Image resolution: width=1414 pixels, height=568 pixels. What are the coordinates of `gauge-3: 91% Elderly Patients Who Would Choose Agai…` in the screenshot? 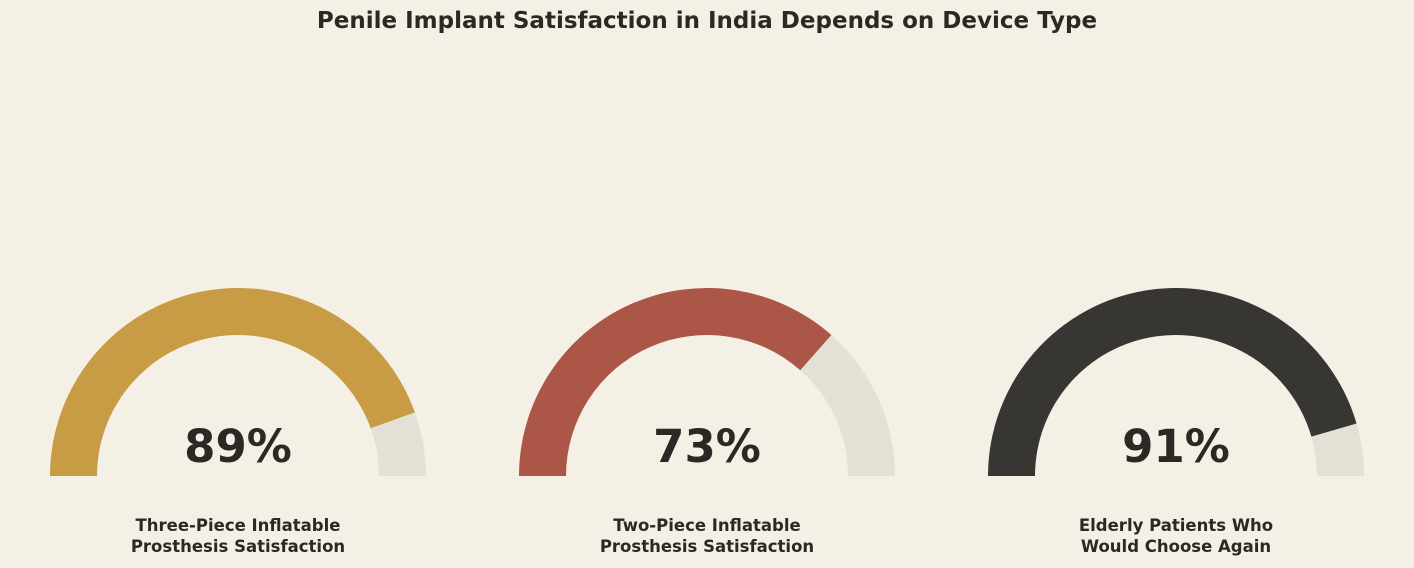 It's located at (1175, 421).